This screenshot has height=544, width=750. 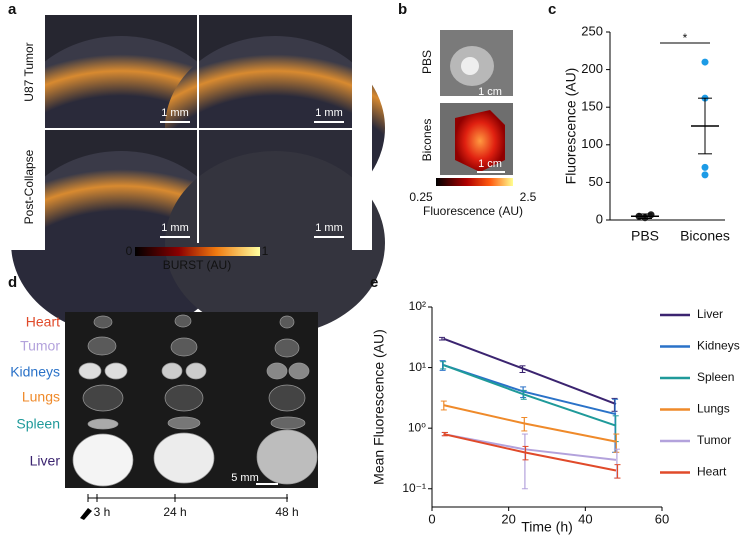 What do you see at coordinates (29, 71) in the screenshot?
I see `row-label: U87 Tumor` at bounding box center [29, 71].